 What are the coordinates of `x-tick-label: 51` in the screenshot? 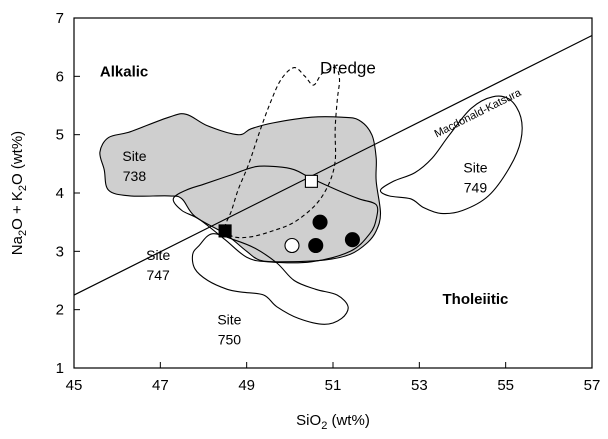 It's located at (333, 385).